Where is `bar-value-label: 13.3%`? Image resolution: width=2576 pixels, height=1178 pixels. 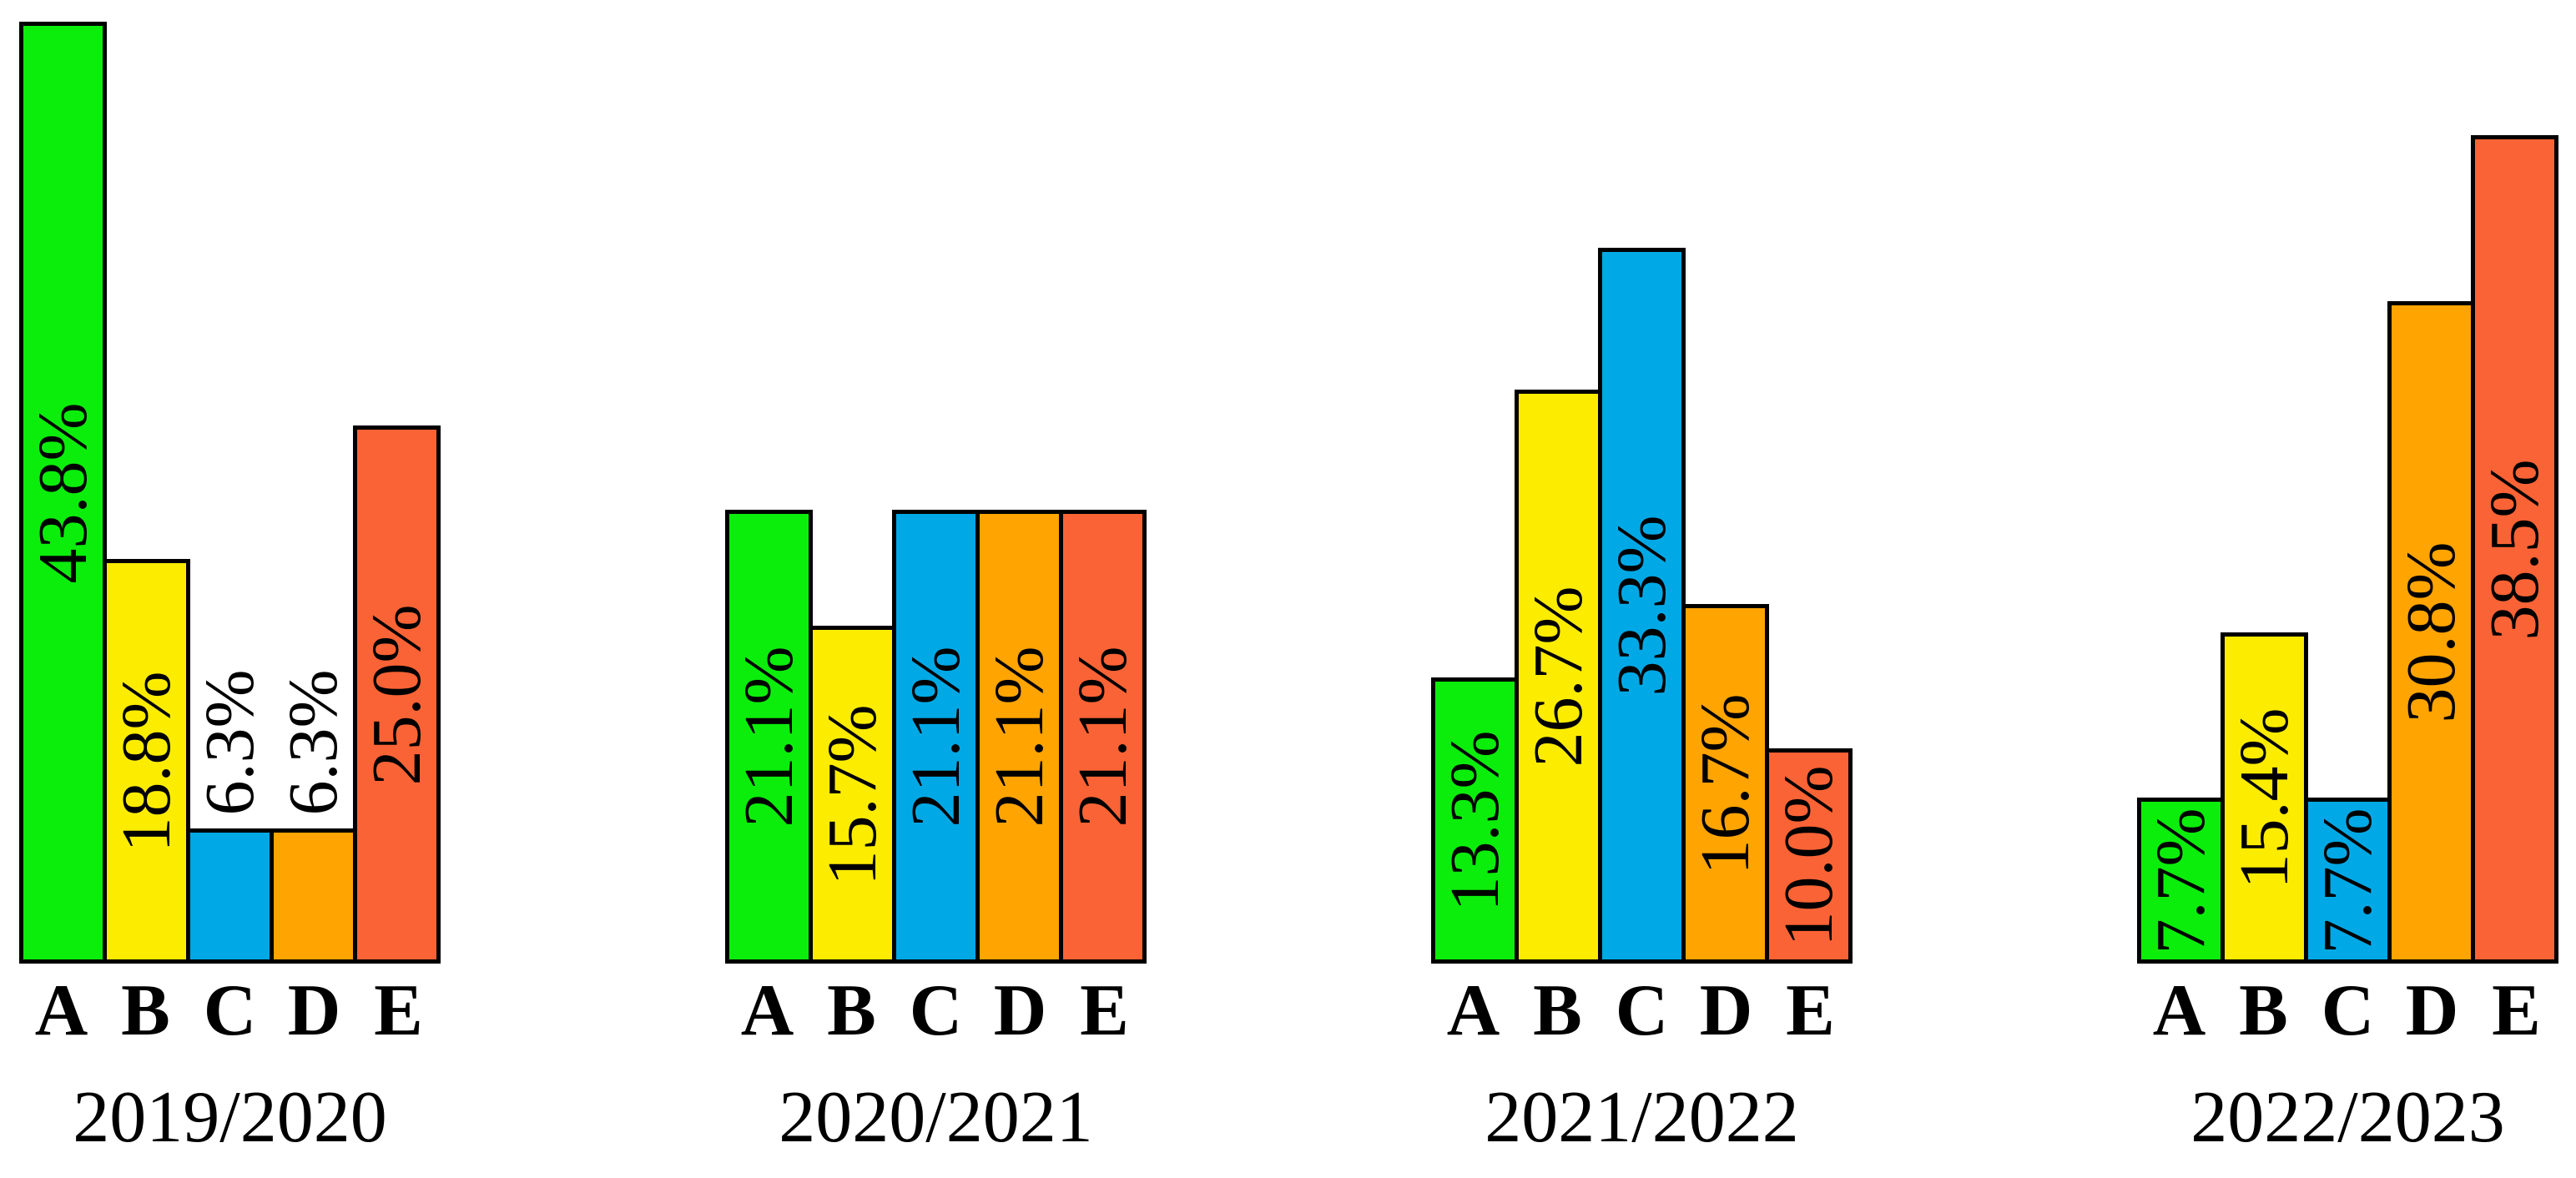 bar-value-label: 13.3% is located at coordinates (1474, 820).